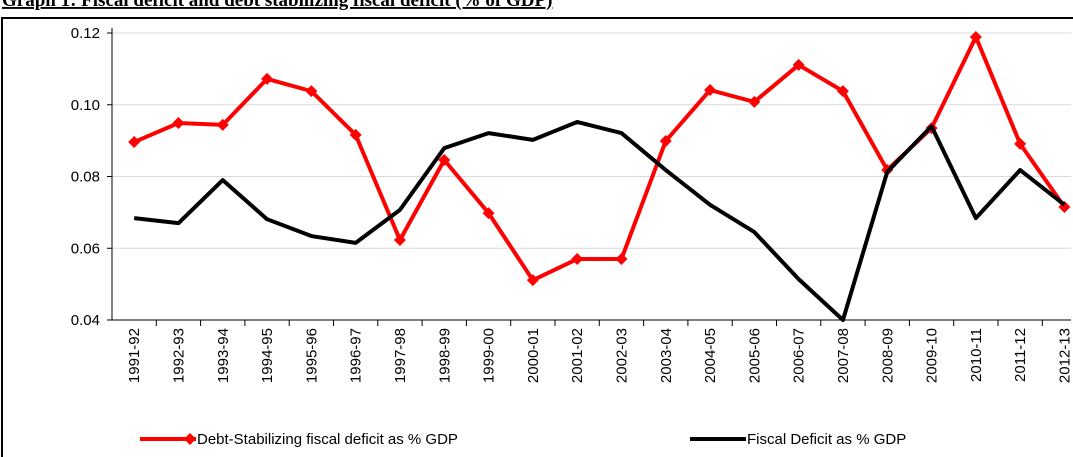 The width and height of the screenshot is (1073, 457). Describe the element at coordinates (799, 355) in the screenshot. I see `x-tick-label: 2006-07` at that location.